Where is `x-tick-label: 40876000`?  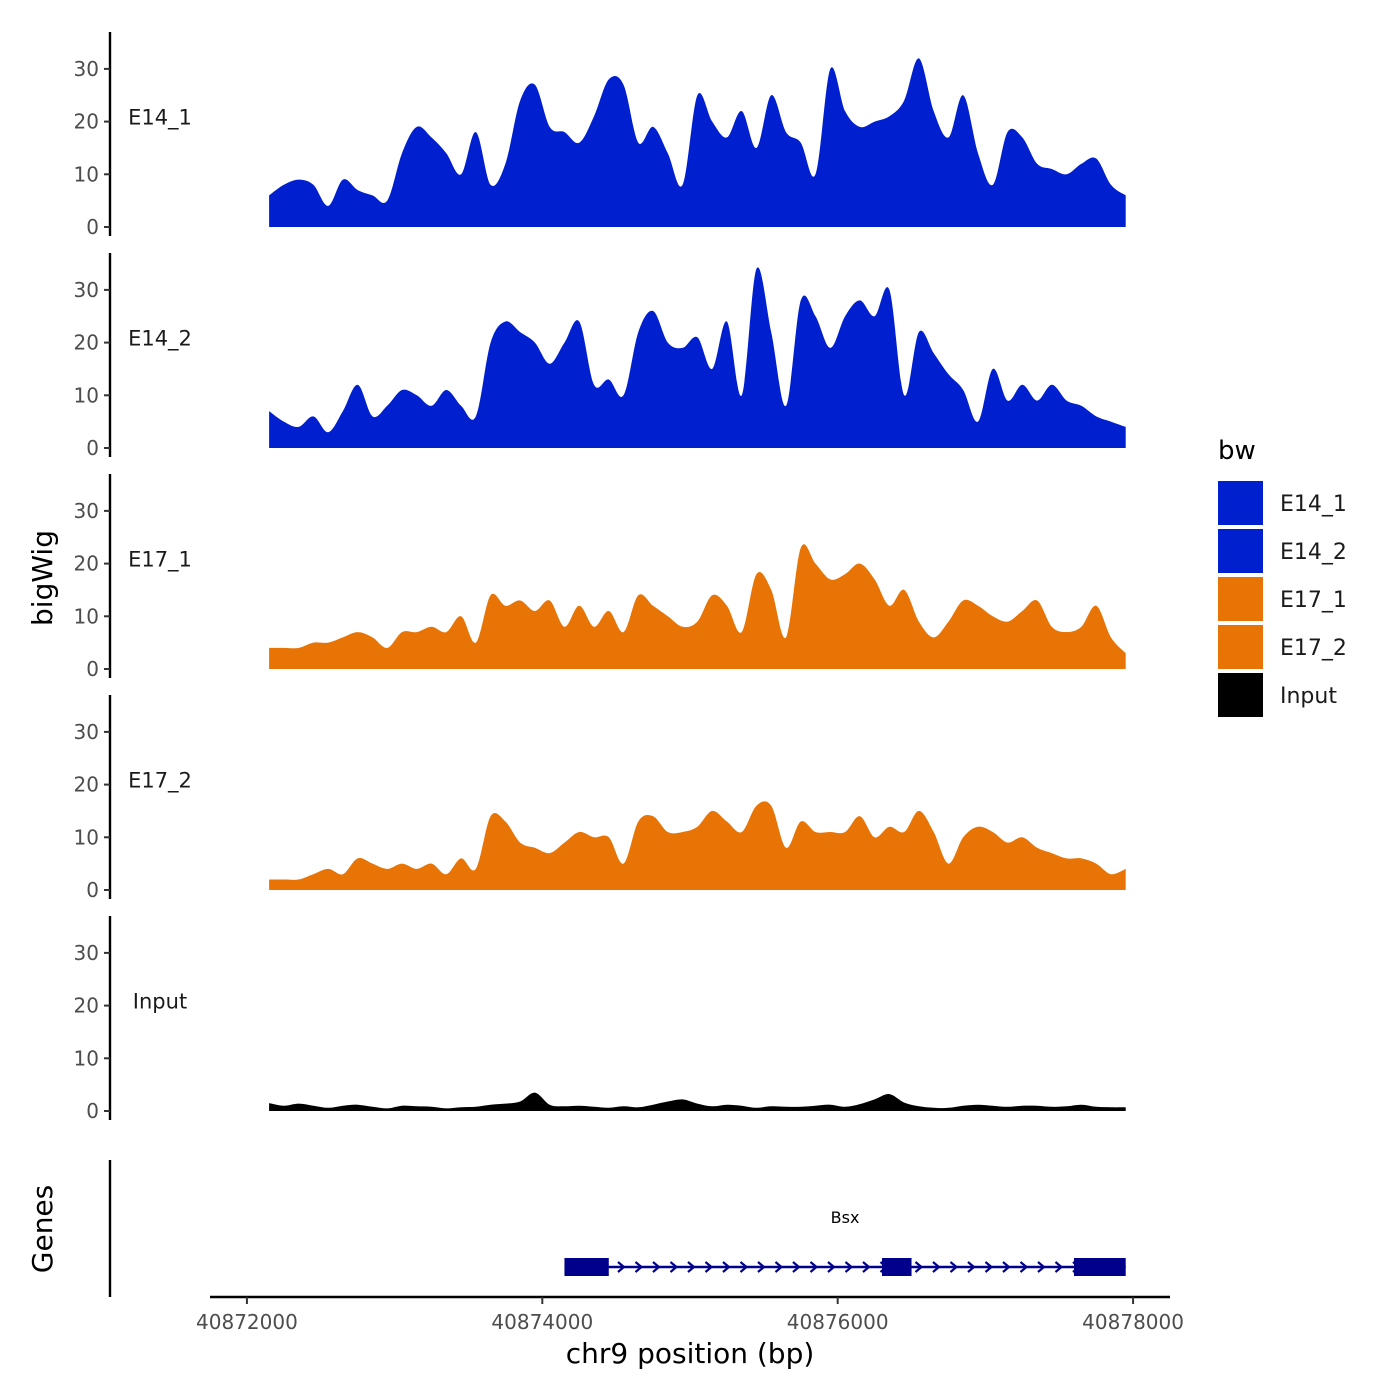
x-tick-label: 40876000 is located at coordinates (838, 1322).